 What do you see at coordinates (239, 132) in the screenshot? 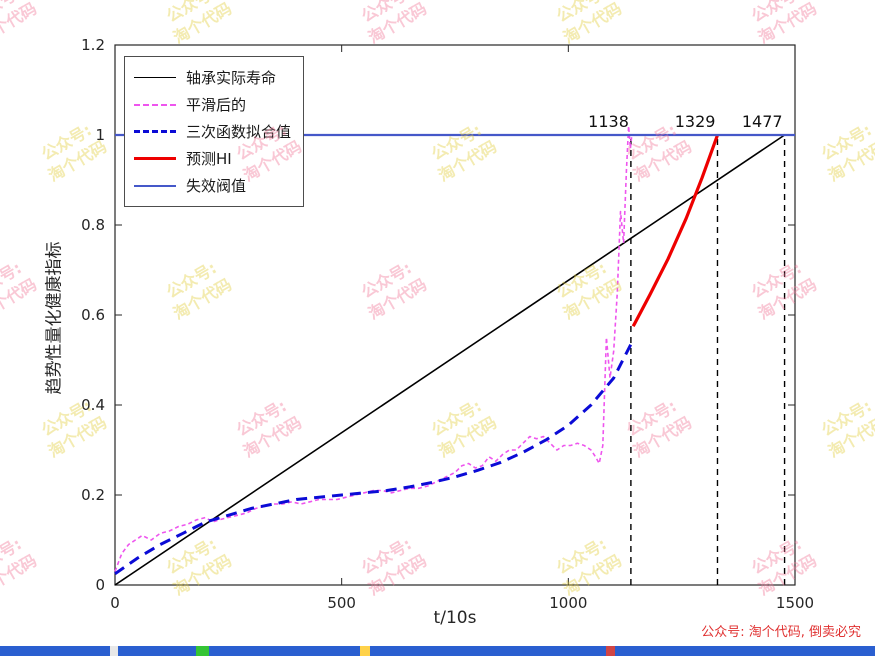
I see `legend-label: 三次函数拟合值` at bounding box center [239, 132].